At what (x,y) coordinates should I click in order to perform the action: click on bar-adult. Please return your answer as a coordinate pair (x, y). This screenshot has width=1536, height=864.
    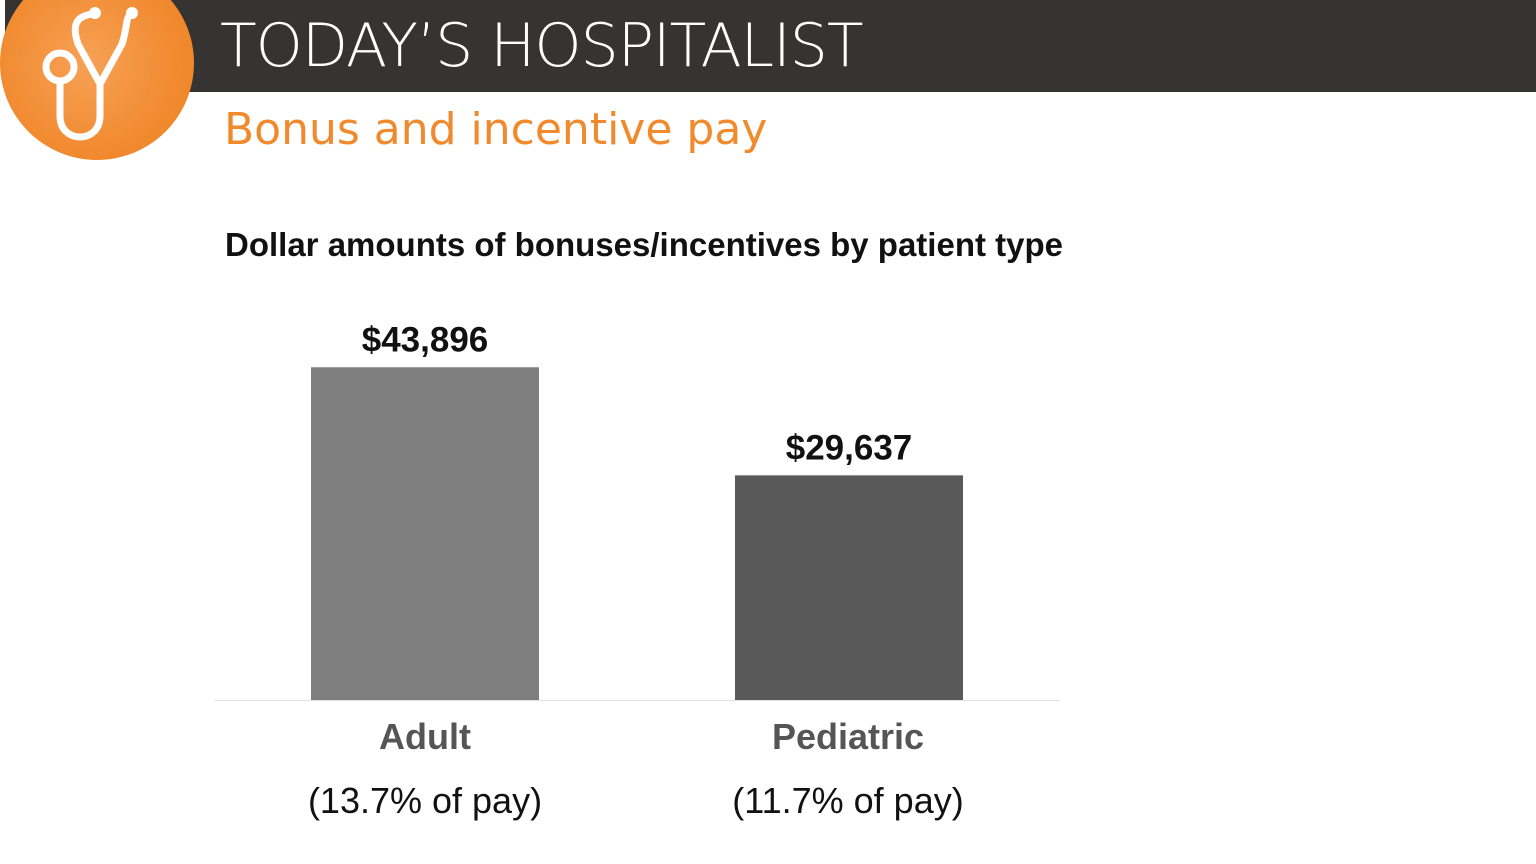
    Looking at the image, I should click on (425, 533).